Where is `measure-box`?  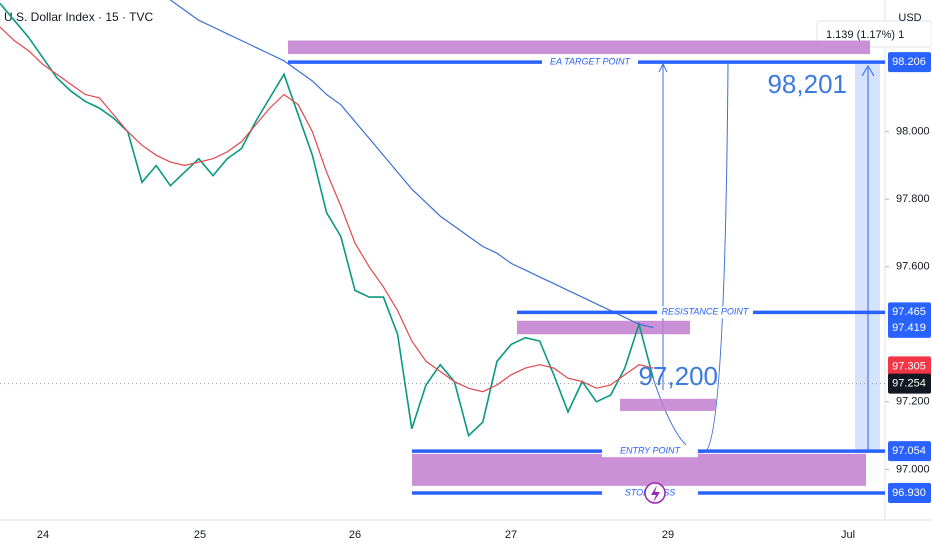
measure-box is located at coordinates (874, 34).